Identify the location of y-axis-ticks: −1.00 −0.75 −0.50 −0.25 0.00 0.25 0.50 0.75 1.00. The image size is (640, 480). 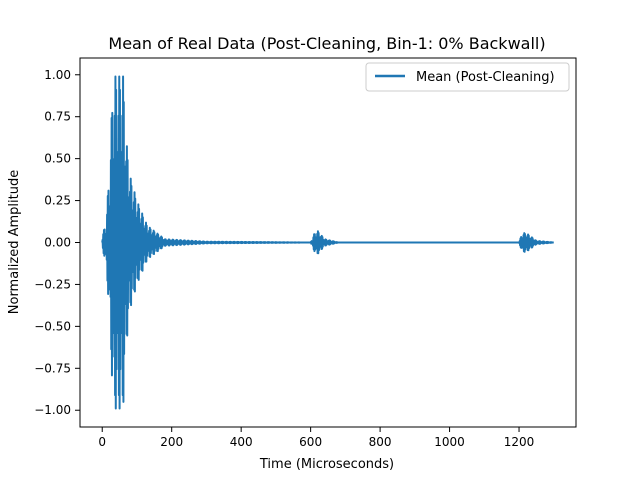
(57, 242).